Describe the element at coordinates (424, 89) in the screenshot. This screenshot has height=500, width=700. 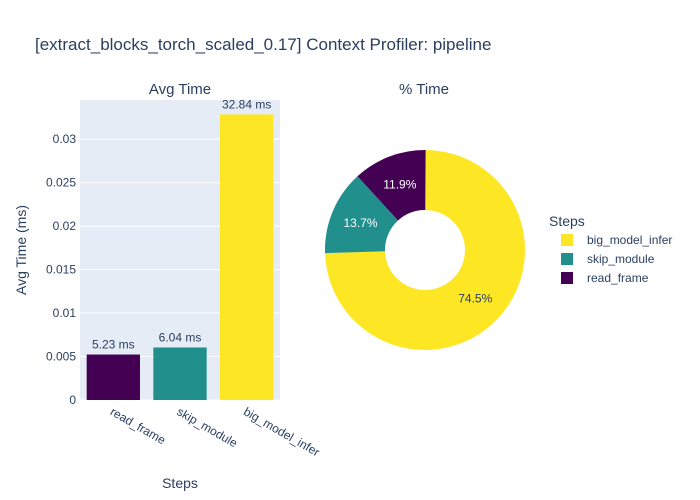
I see `donut-chart-title: % Time` at that location.